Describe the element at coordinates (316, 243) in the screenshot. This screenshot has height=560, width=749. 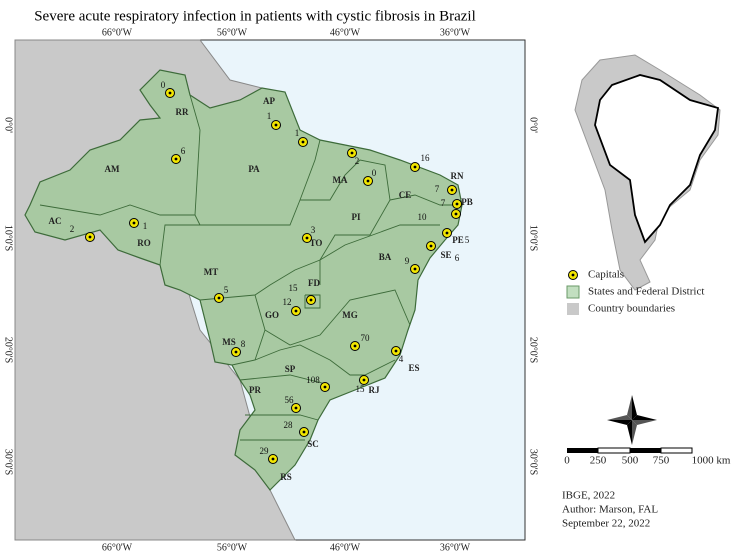
I see `state-label: TO` at that location.